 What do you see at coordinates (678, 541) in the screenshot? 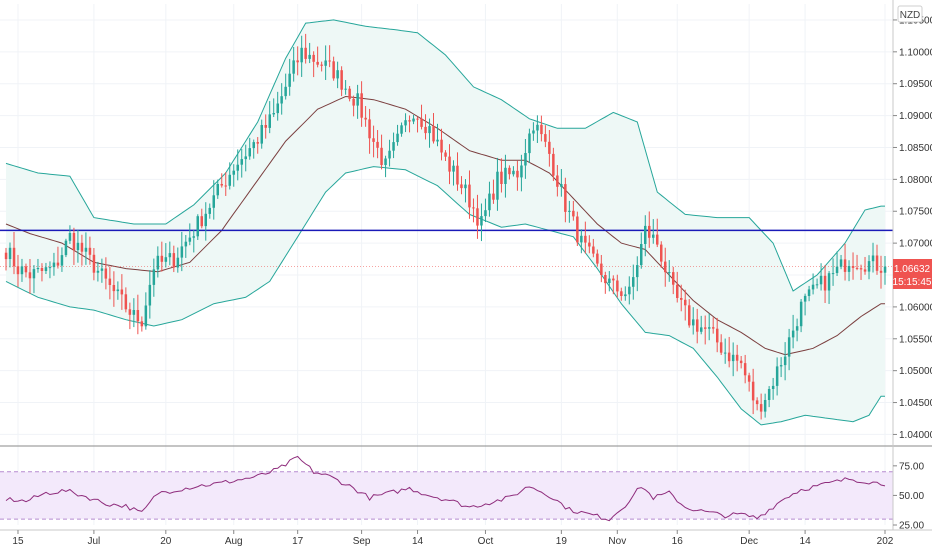
I see `x-tick-label: 16` at bounding box center [678, 541].